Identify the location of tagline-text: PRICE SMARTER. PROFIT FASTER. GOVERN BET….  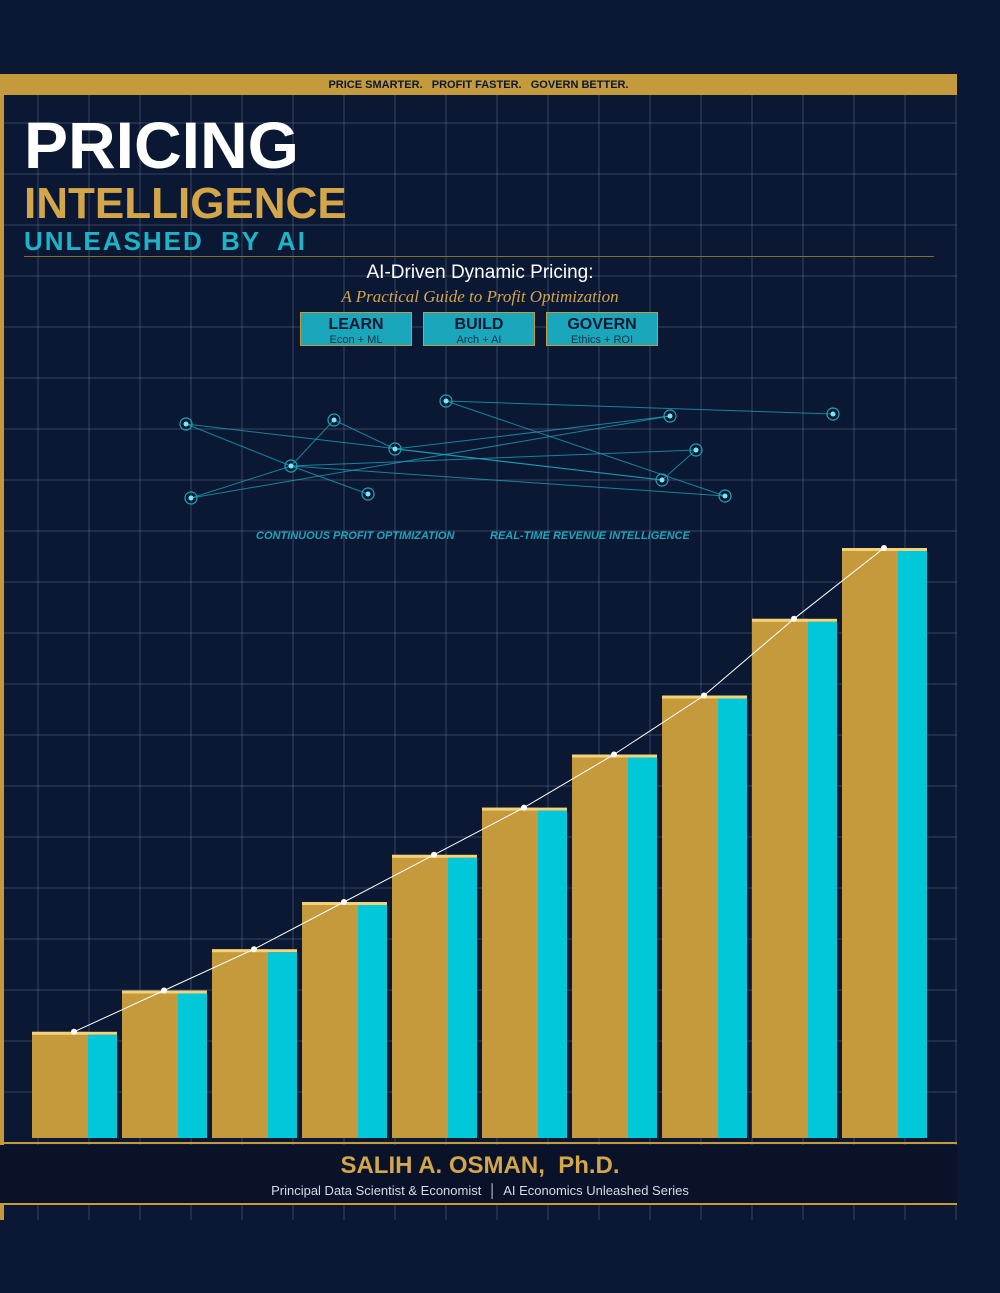
(478, 84).